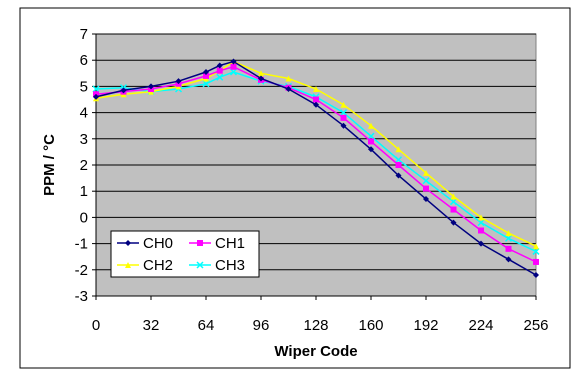 This screenshot has height=375, width=578. What do you see at coordinates (206, 325) in the screenshot?
I see `x-tick-label: 64` at bounding box center [206, 325].